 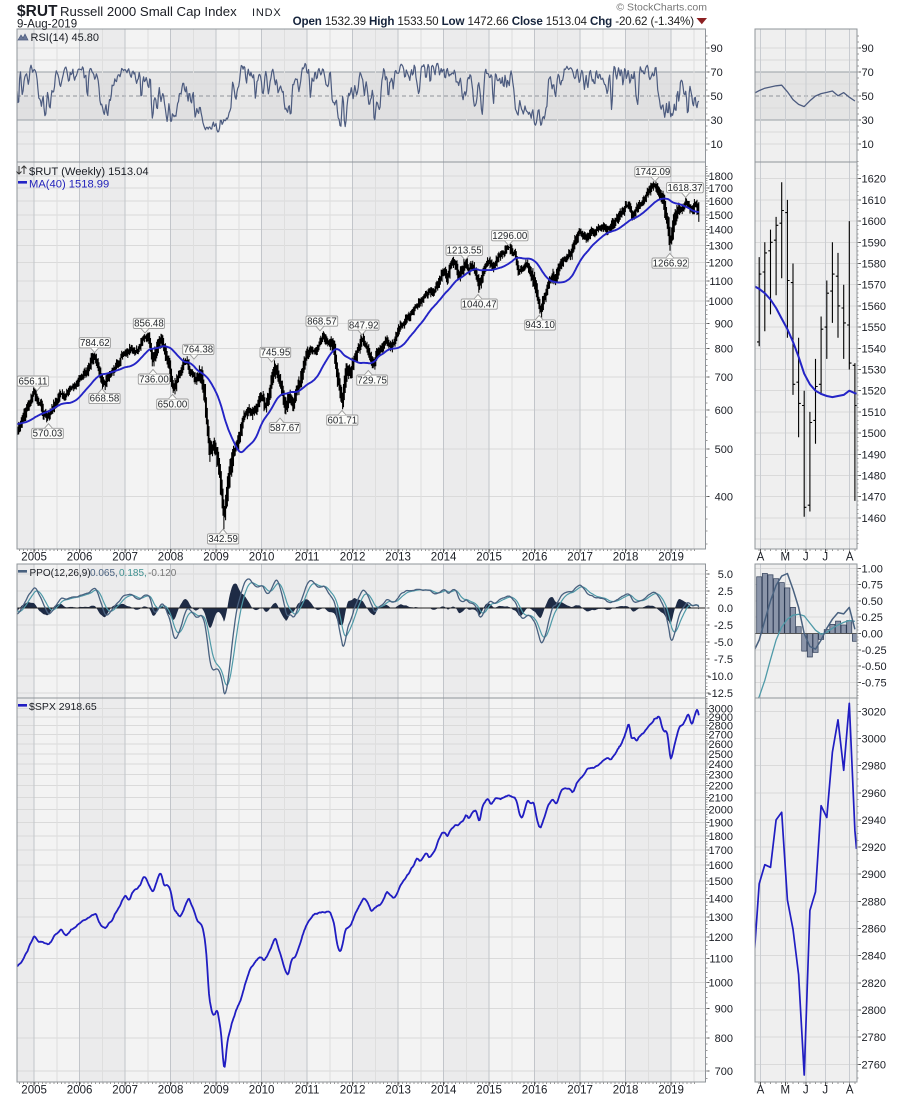 I want to click on svg-text: 0.75, so click(x=872, y=586).